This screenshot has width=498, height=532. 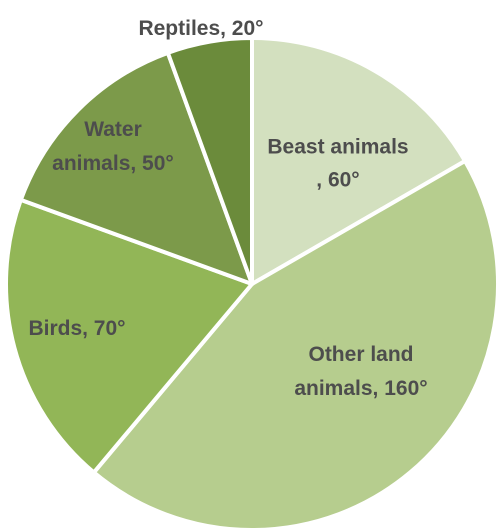 I want to click on pie-slice-reptiles, so click(x=209, y=161).